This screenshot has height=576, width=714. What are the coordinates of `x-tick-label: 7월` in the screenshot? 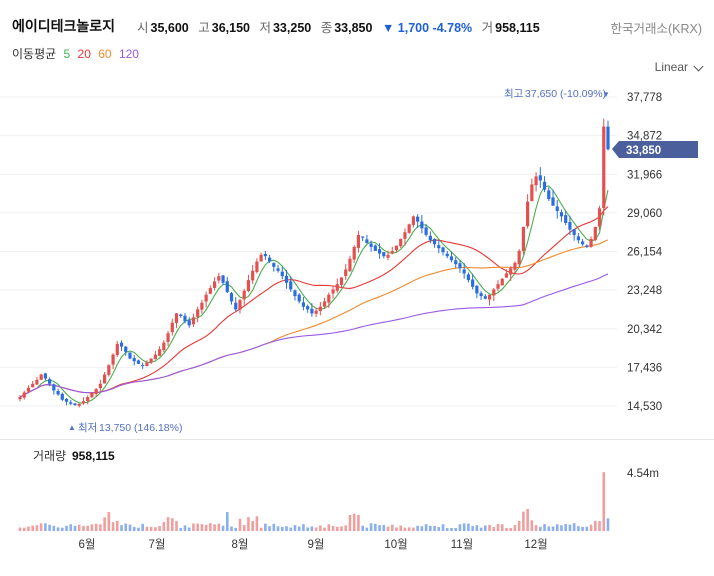 It's located at (157, 544).